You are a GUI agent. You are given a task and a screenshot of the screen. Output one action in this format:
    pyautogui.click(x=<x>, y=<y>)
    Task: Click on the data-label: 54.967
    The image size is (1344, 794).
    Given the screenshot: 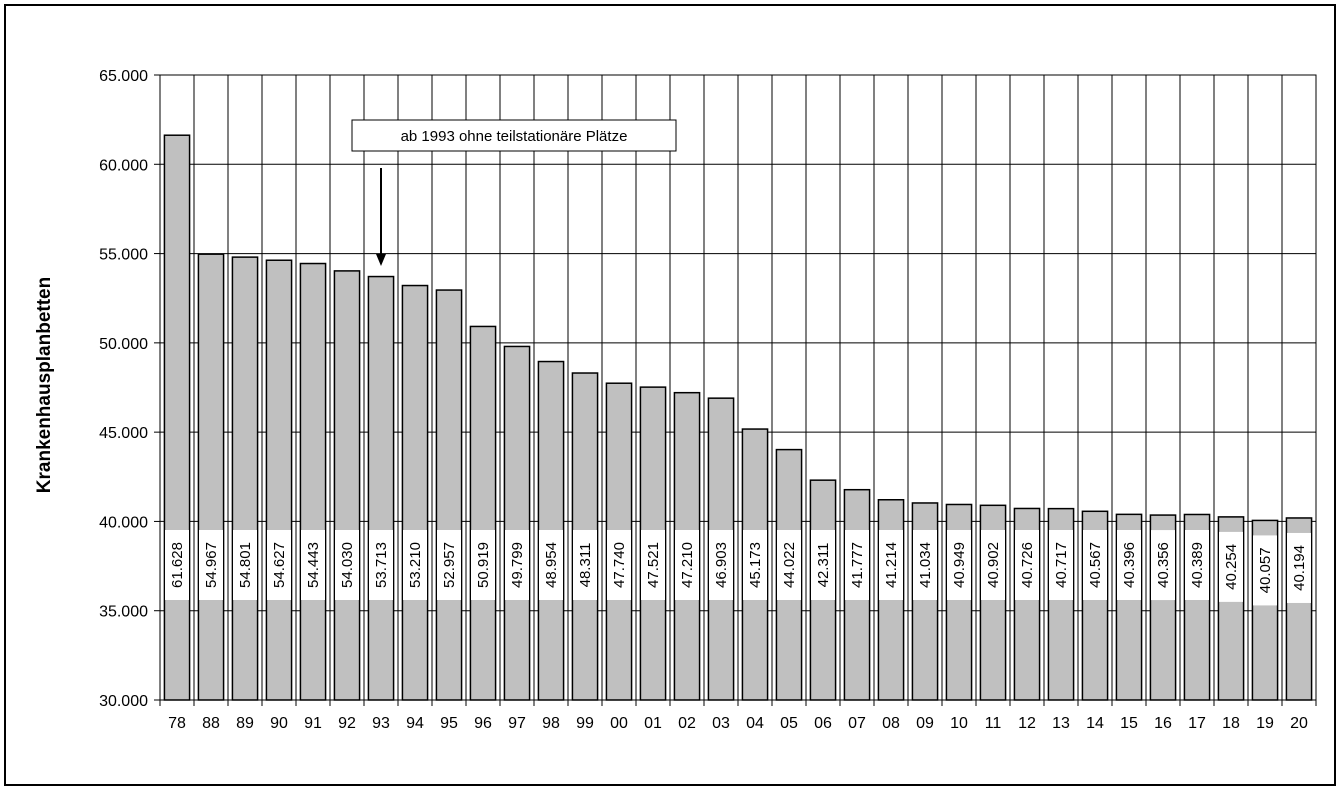 What is the action you would take?
    pyautogui.click(x=211, y=565)
    